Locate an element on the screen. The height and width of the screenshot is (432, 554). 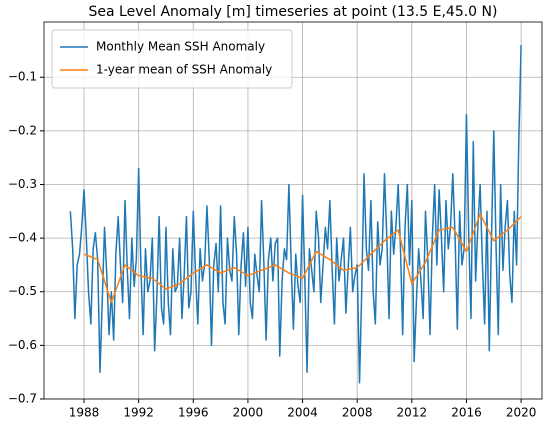
y-tick-label: −0.5 is located at coordinates (22, 291).